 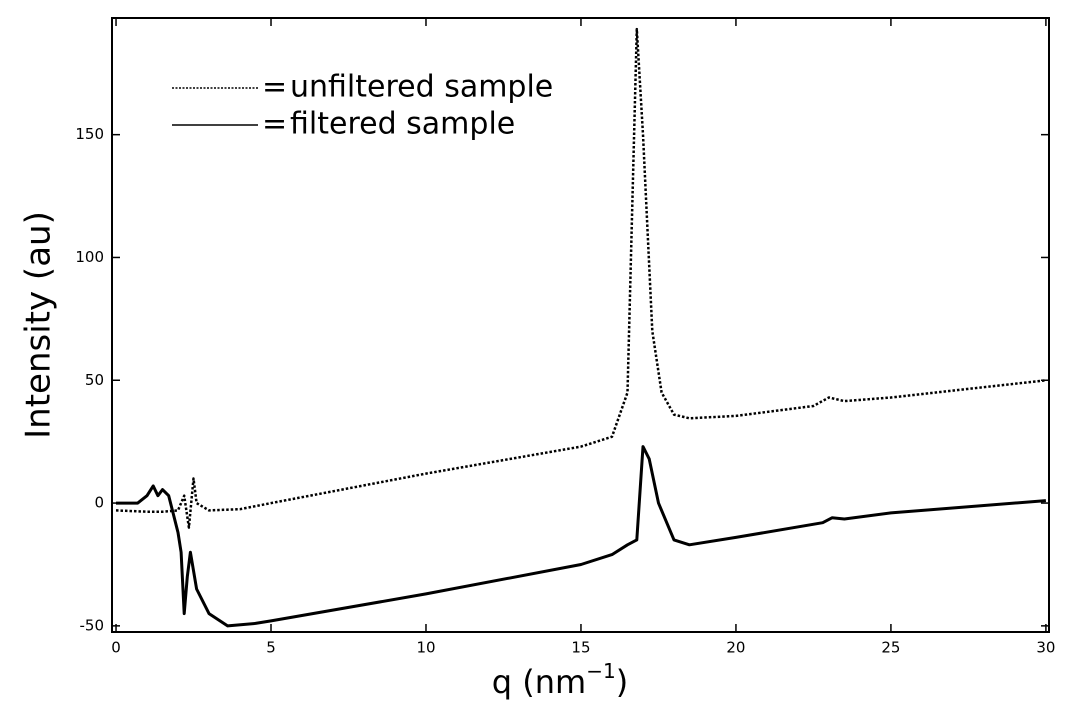 What do you see at coordinates (735, 648) in the screenshot?
I see `x-tick-label: 20` at bounding box center [735, 648].